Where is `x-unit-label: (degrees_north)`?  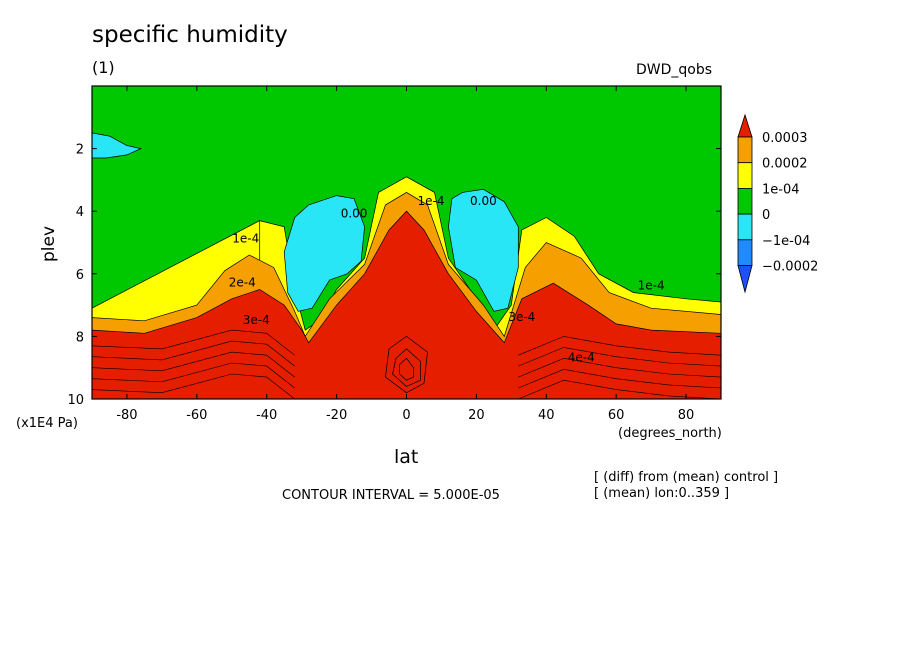
x-unit-label: (degrees_north) is located at coordinates (670, 433).